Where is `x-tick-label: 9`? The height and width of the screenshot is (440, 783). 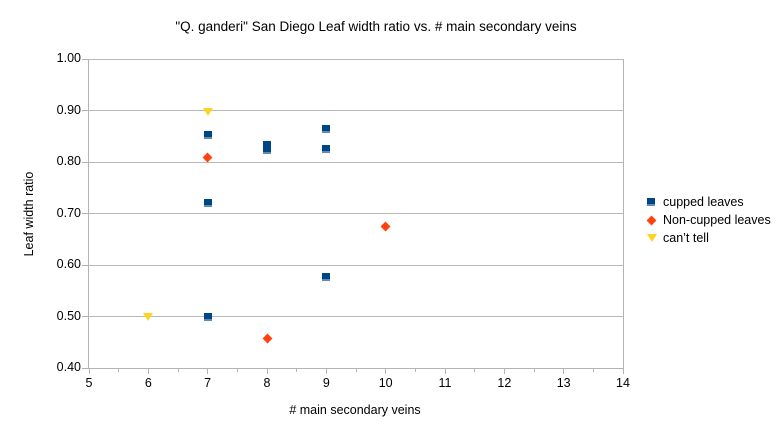 x-tick-label: 9 is located at coordinates (326, 383).